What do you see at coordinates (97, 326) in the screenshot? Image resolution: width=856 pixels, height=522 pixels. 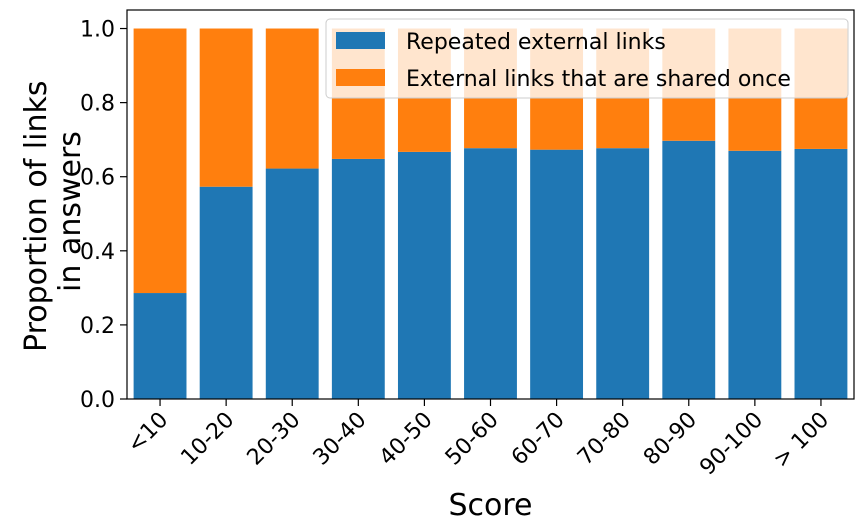 I see `y-tick-label: 0.2` at bounding box center [97, 326].